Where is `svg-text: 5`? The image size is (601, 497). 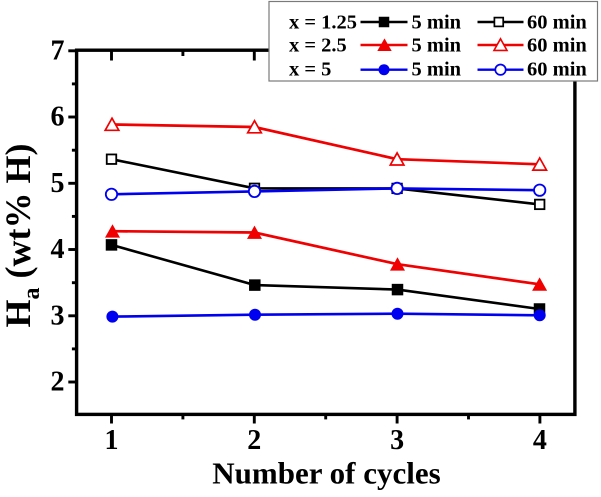 svg-text: 5 is located at coordinates (58, 183).